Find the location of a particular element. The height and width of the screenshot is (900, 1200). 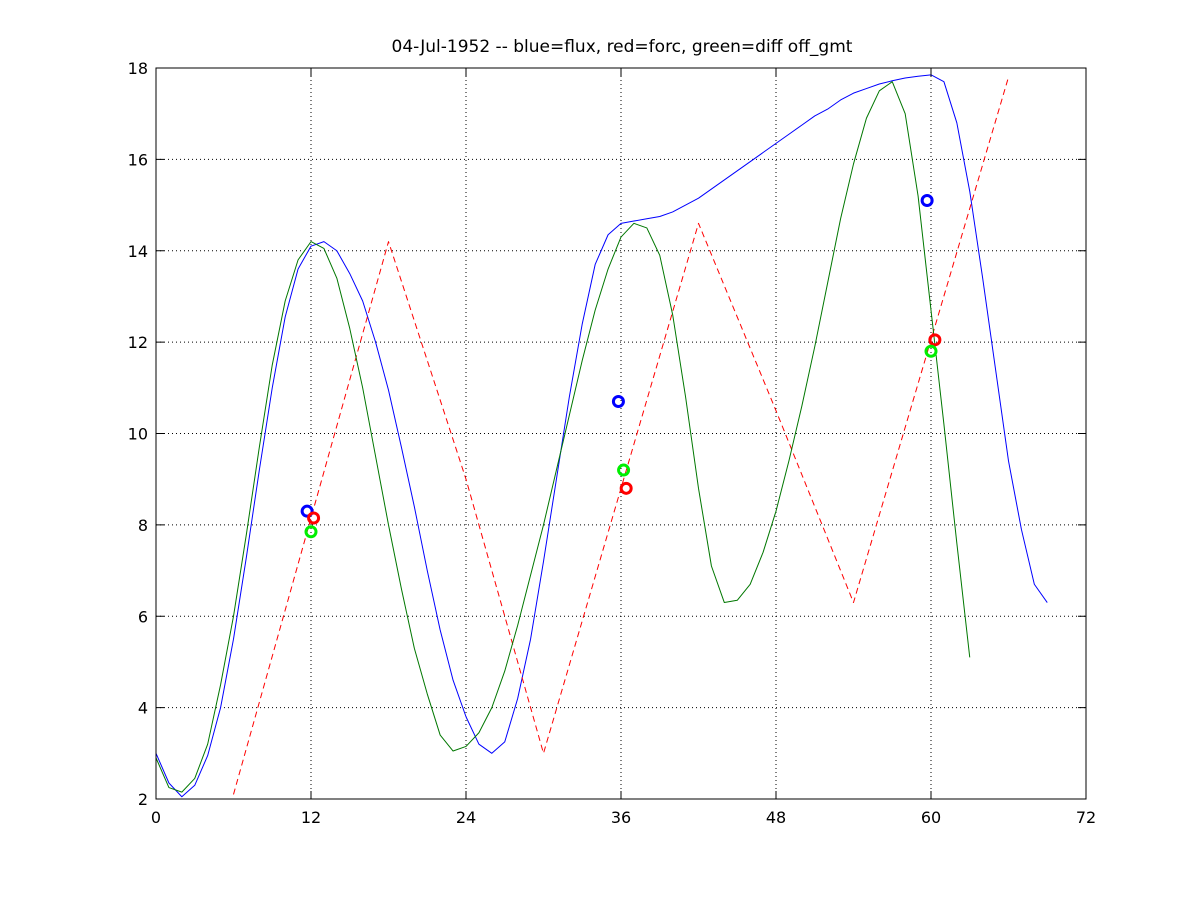

x-tick-label: 24 is located at coordinates (466, 817).